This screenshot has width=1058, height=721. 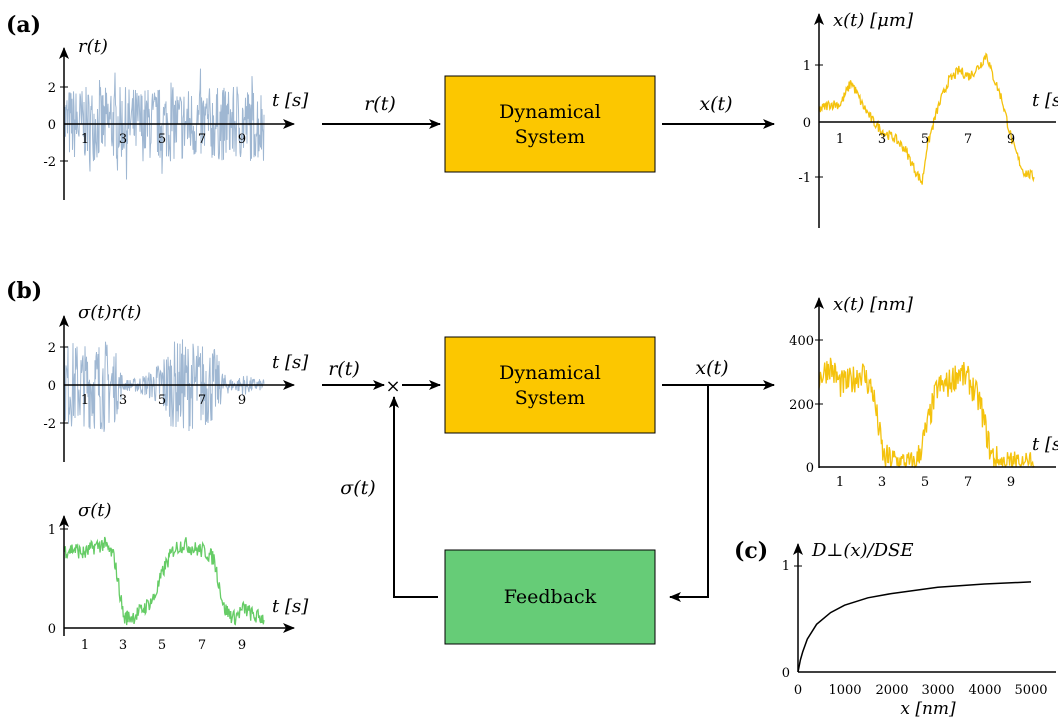 I want to click on b-input-xtick-5: 5, so click(x=162, y=400).